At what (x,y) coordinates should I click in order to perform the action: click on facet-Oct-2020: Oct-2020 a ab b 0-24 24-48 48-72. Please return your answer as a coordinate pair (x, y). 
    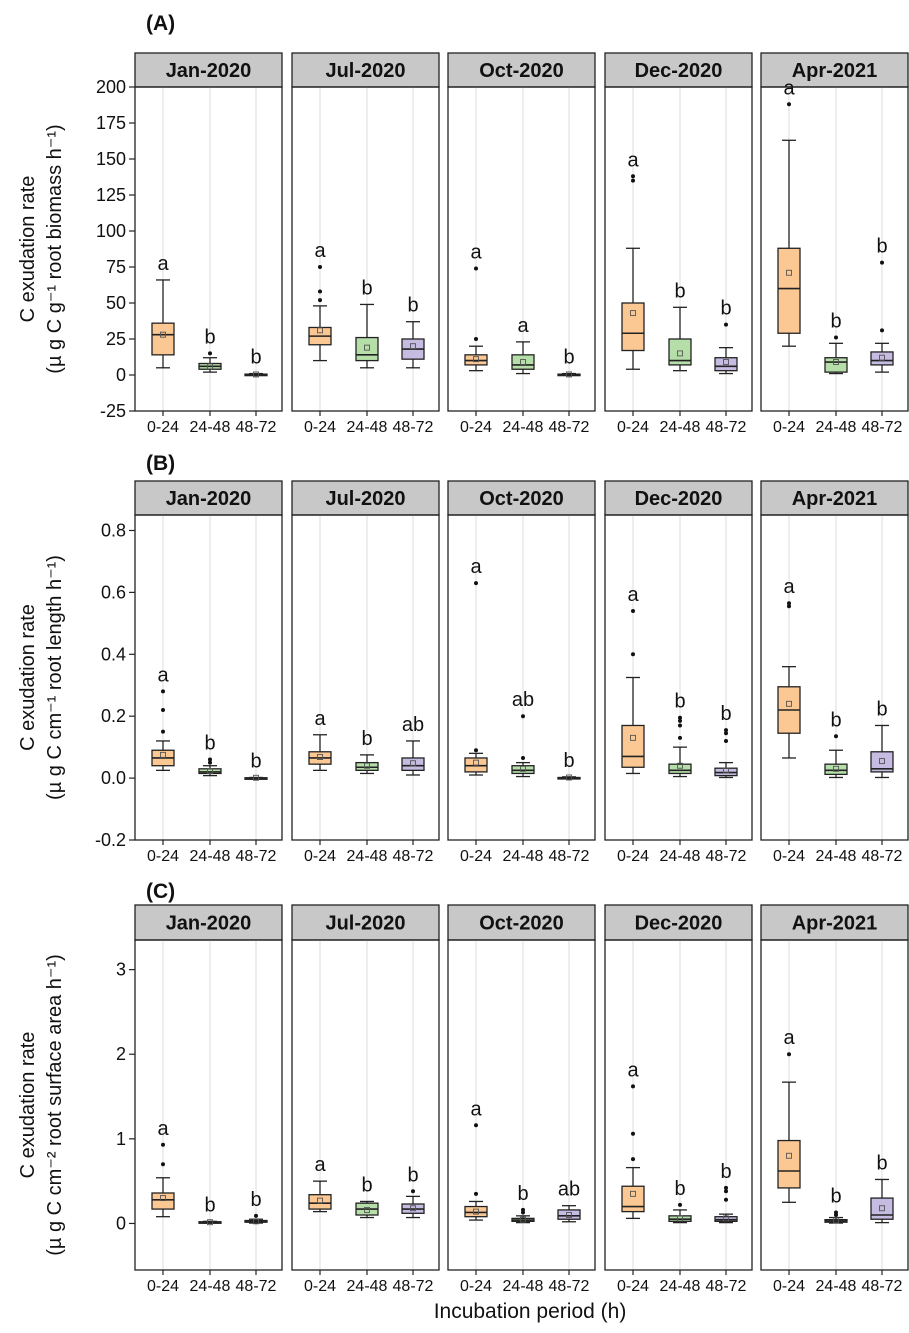
    Looking at the image, I should click on (521, 672).